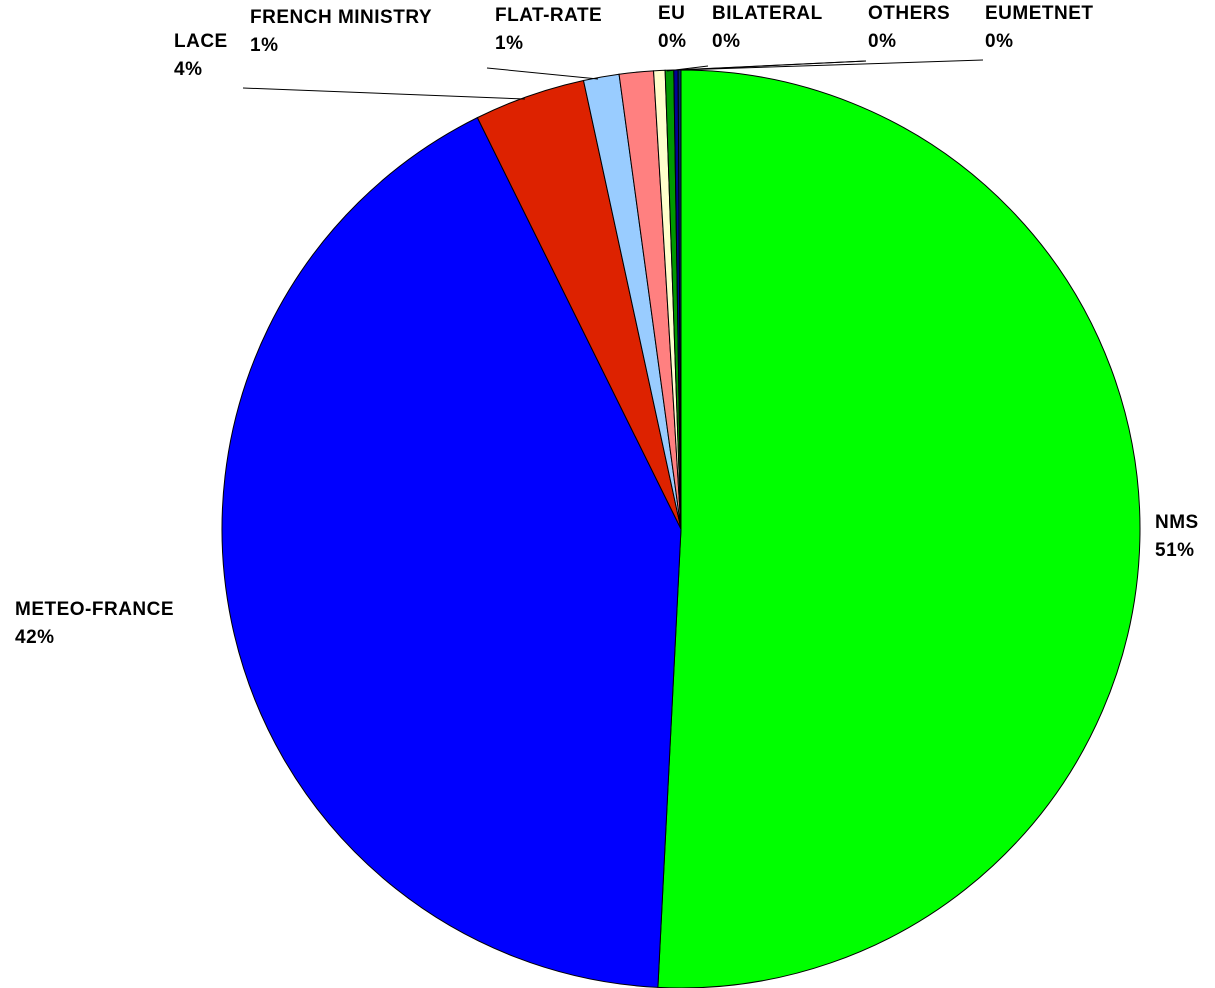 The image size is (1215, 988). I want to click on slice-label: EUMETNET, so click(1039, 13).